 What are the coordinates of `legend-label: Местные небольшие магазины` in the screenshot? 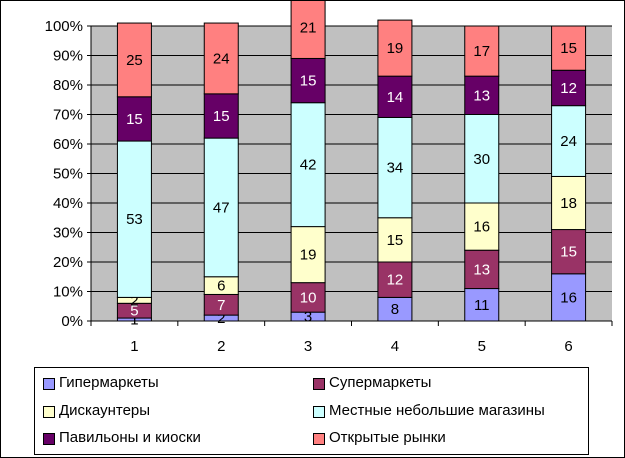 It's located at (437, 410).